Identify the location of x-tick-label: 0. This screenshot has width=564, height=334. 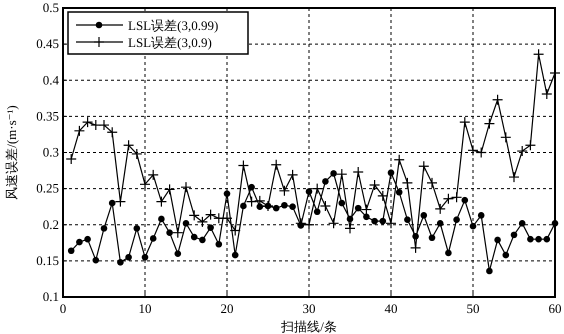
(63, 308).